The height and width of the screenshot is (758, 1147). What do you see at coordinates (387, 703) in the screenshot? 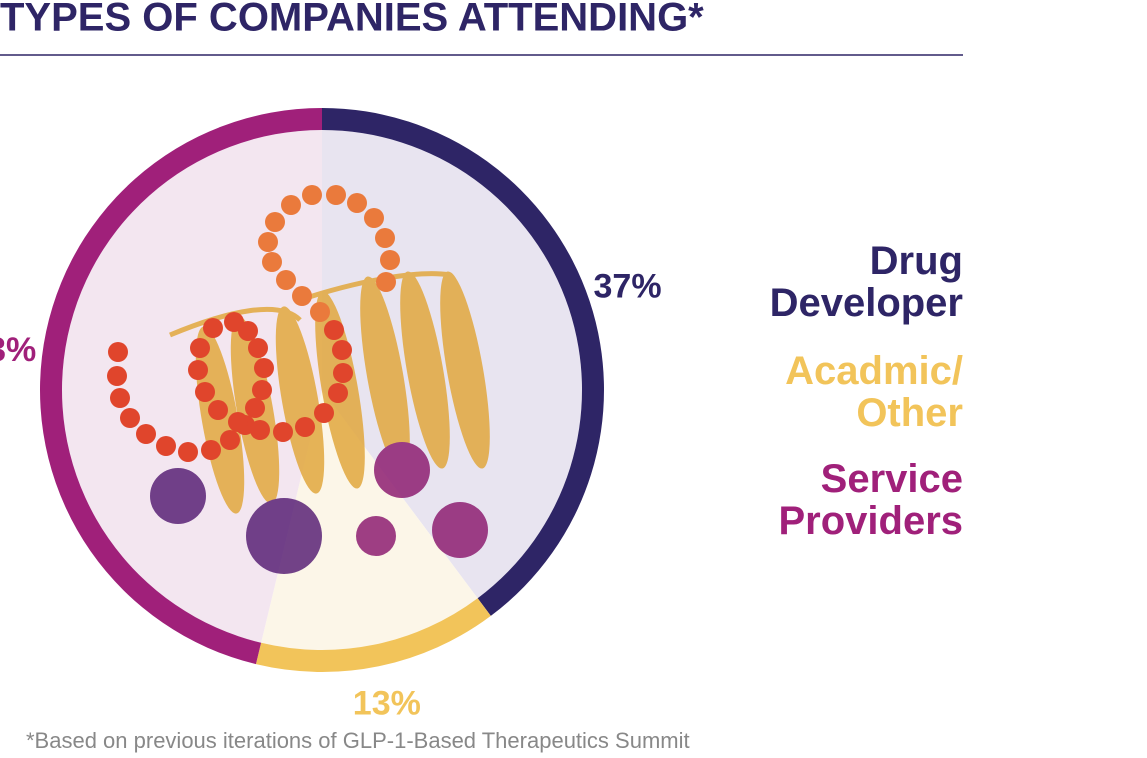
I see `value-label: 13%` at bounding box center [387, 703].